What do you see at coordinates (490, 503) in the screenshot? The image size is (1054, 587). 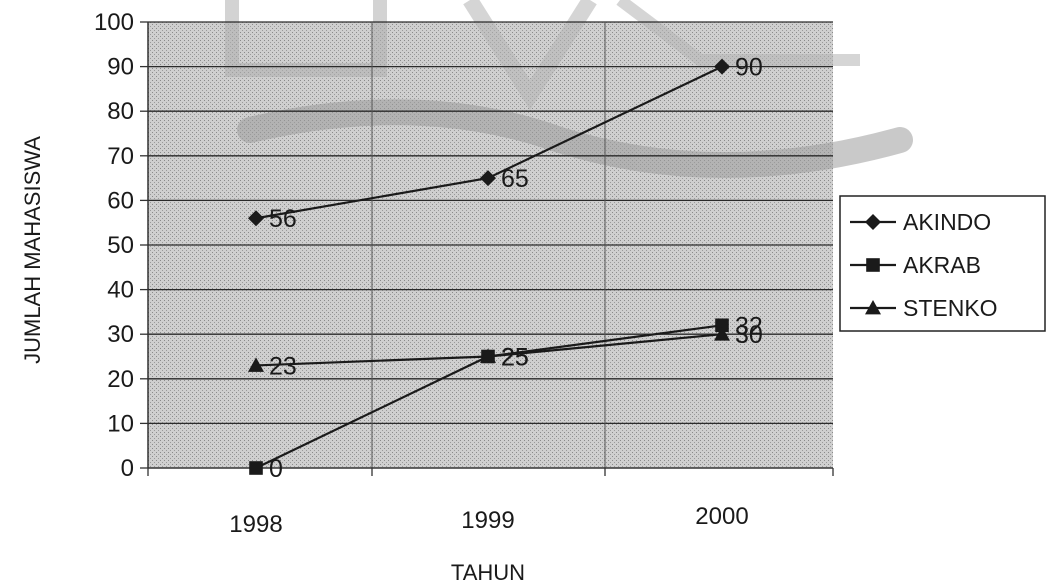 I see `x-axis-ticks: 1998 1999 2000` at bounding box center [490, 503].